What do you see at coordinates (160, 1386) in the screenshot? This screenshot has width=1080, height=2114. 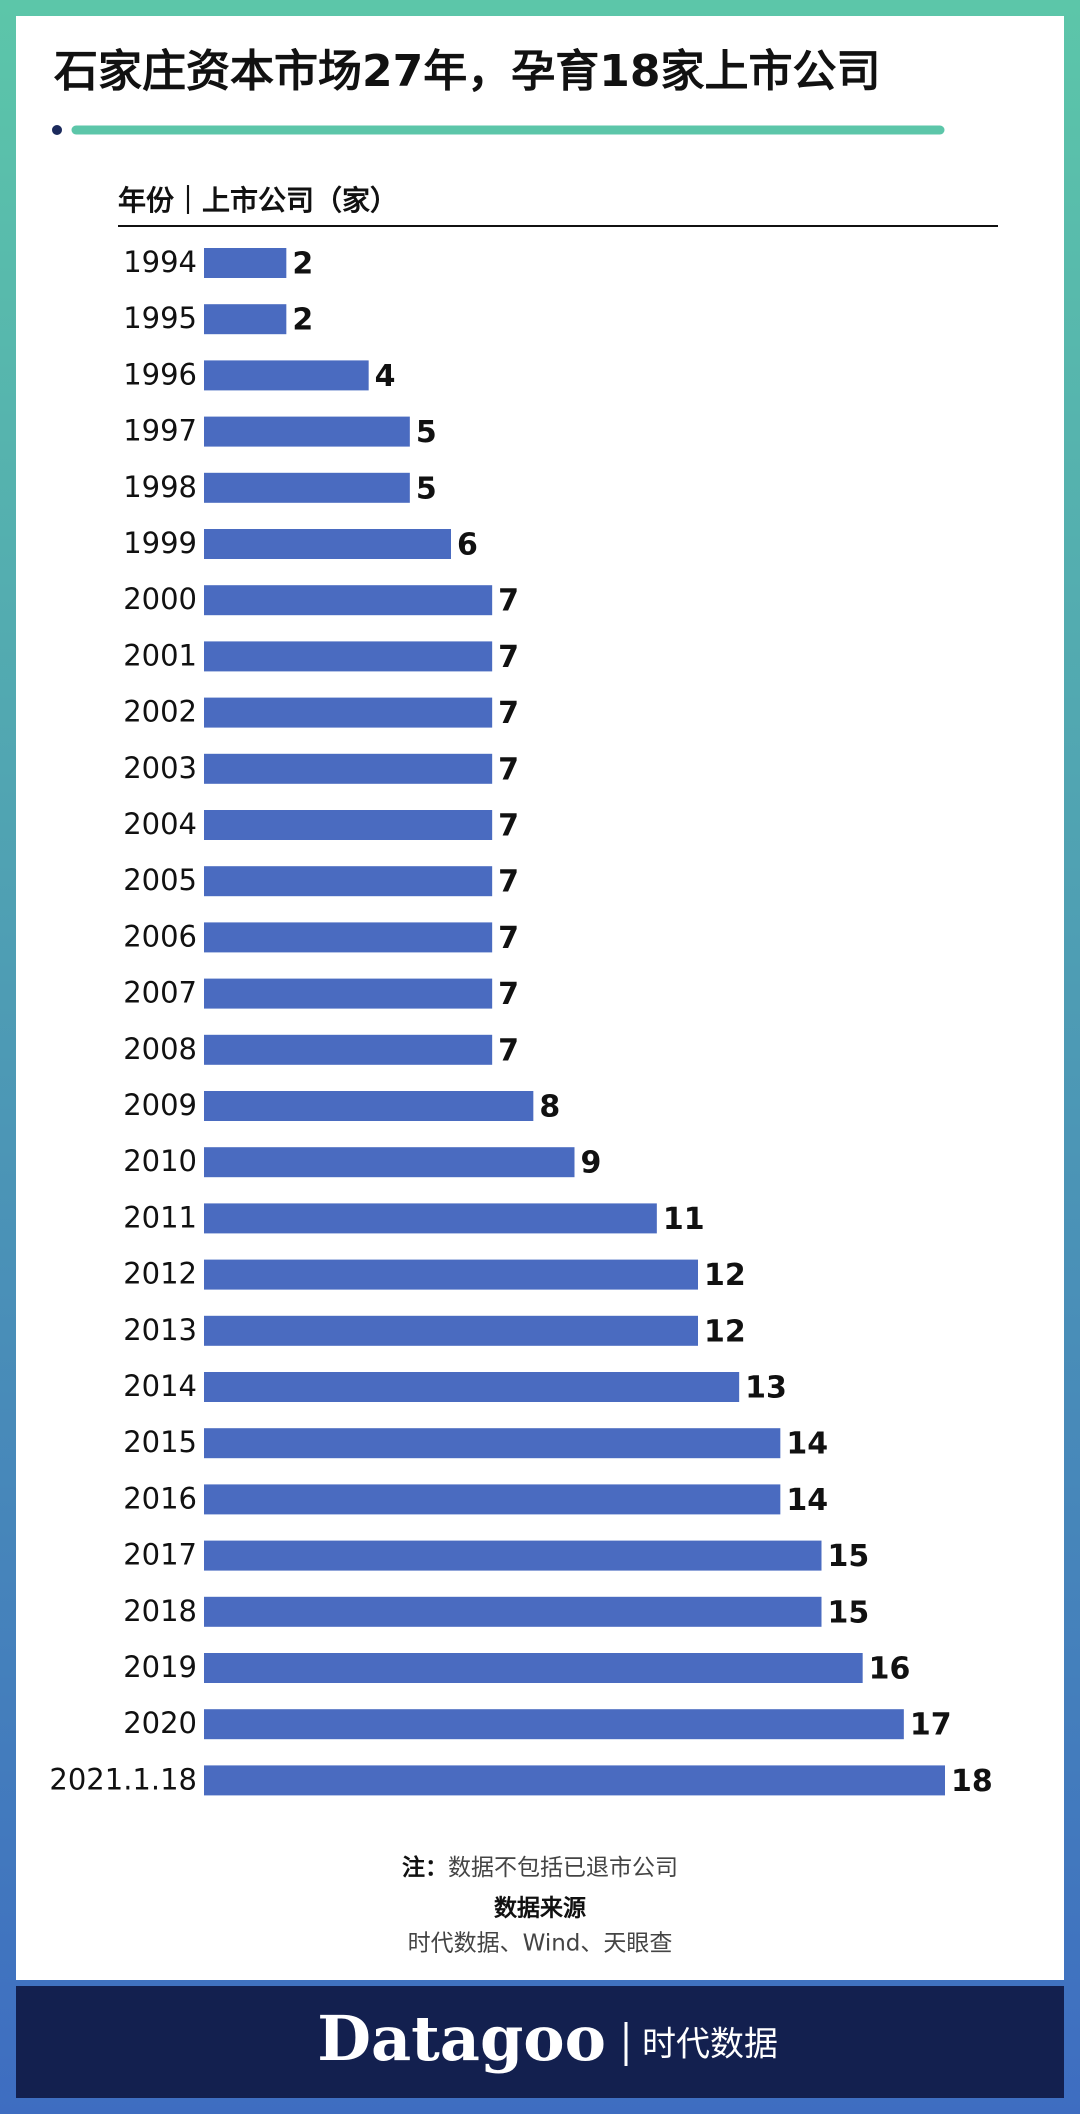 I see `y-tick-label: 2014` at bounding box center [160, 1386].